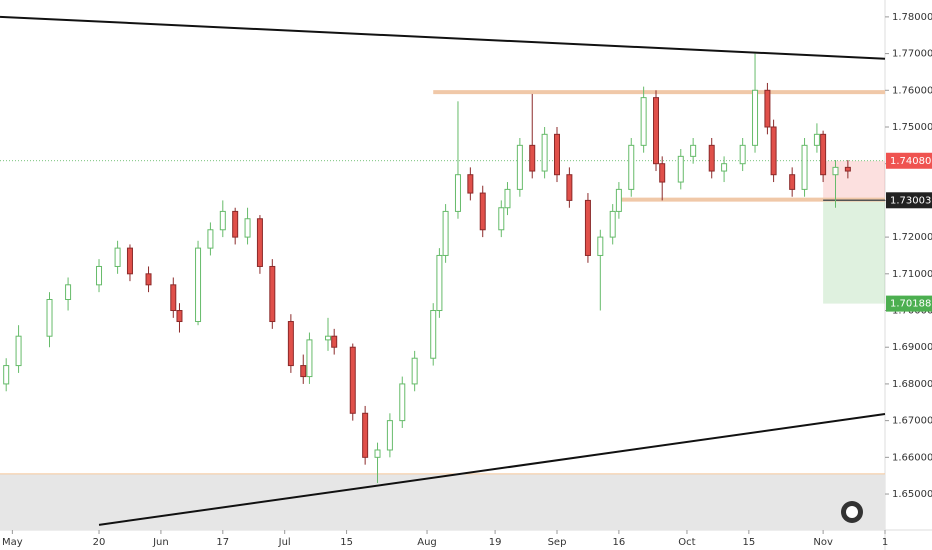 This screenshot has width=932, height=550. Describe the element at coordinates (823, 542) in the screenshot. I see `x-tick-label: Nov` at that location.